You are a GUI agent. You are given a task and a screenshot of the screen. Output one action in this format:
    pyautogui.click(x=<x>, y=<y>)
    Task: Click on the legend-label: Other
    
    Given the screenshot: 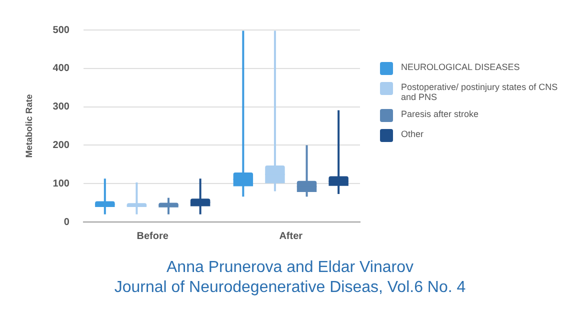 What is the action you would take?
    pyautogui.click(x=412, y=134)
    